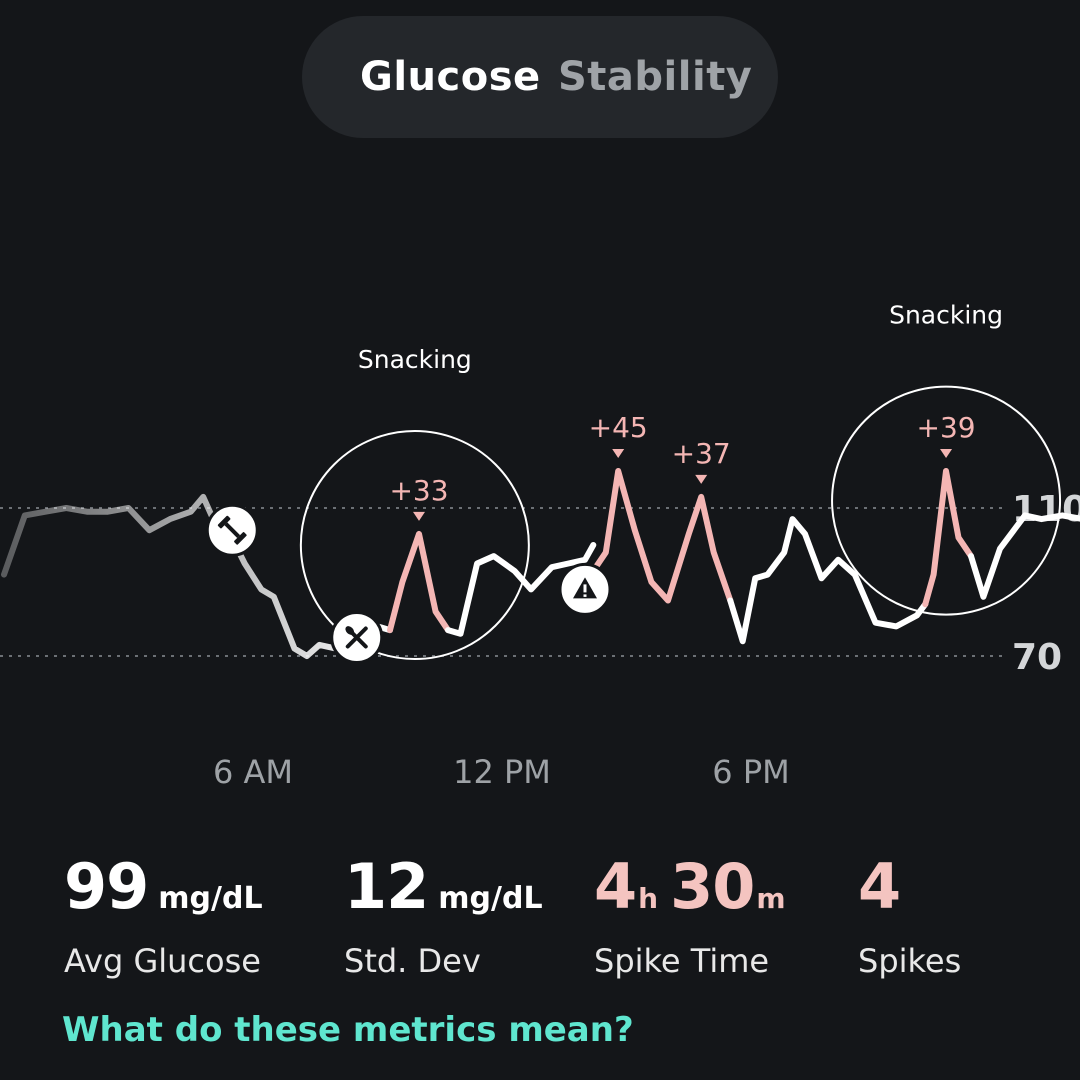 This screenshot has height=1080, width=1080. I want to click on x-tick-label: 12 PM, so click(502, 772).